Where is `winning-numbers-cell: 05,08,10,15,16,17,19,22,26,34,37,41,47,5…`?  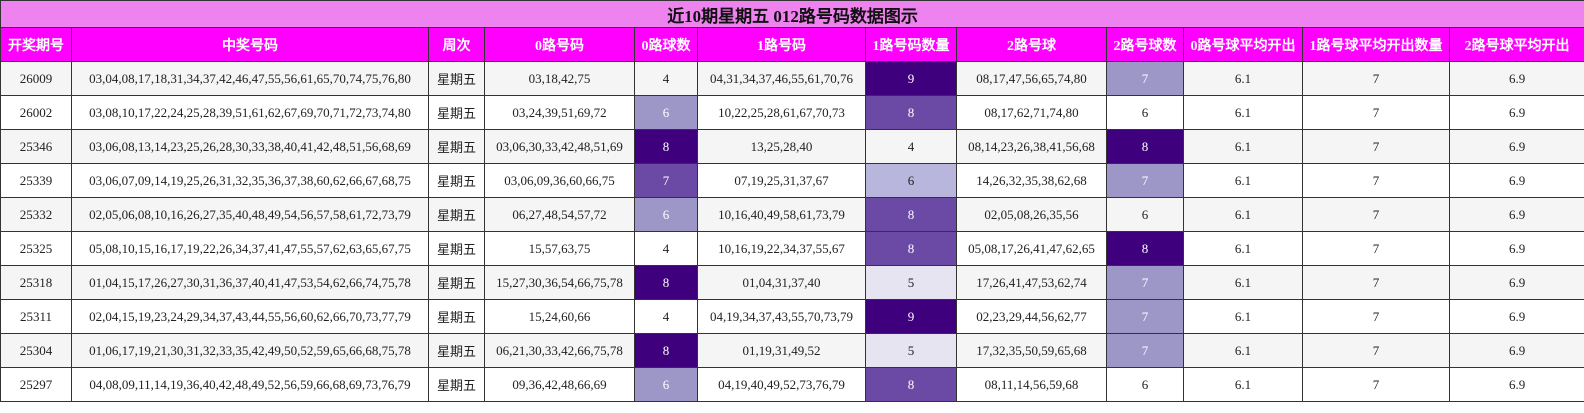 winning-numbers-cell: 05,08,10,15,16,17,19,22,26,34,37,41,47,5… is located at coordinates (250, 248).